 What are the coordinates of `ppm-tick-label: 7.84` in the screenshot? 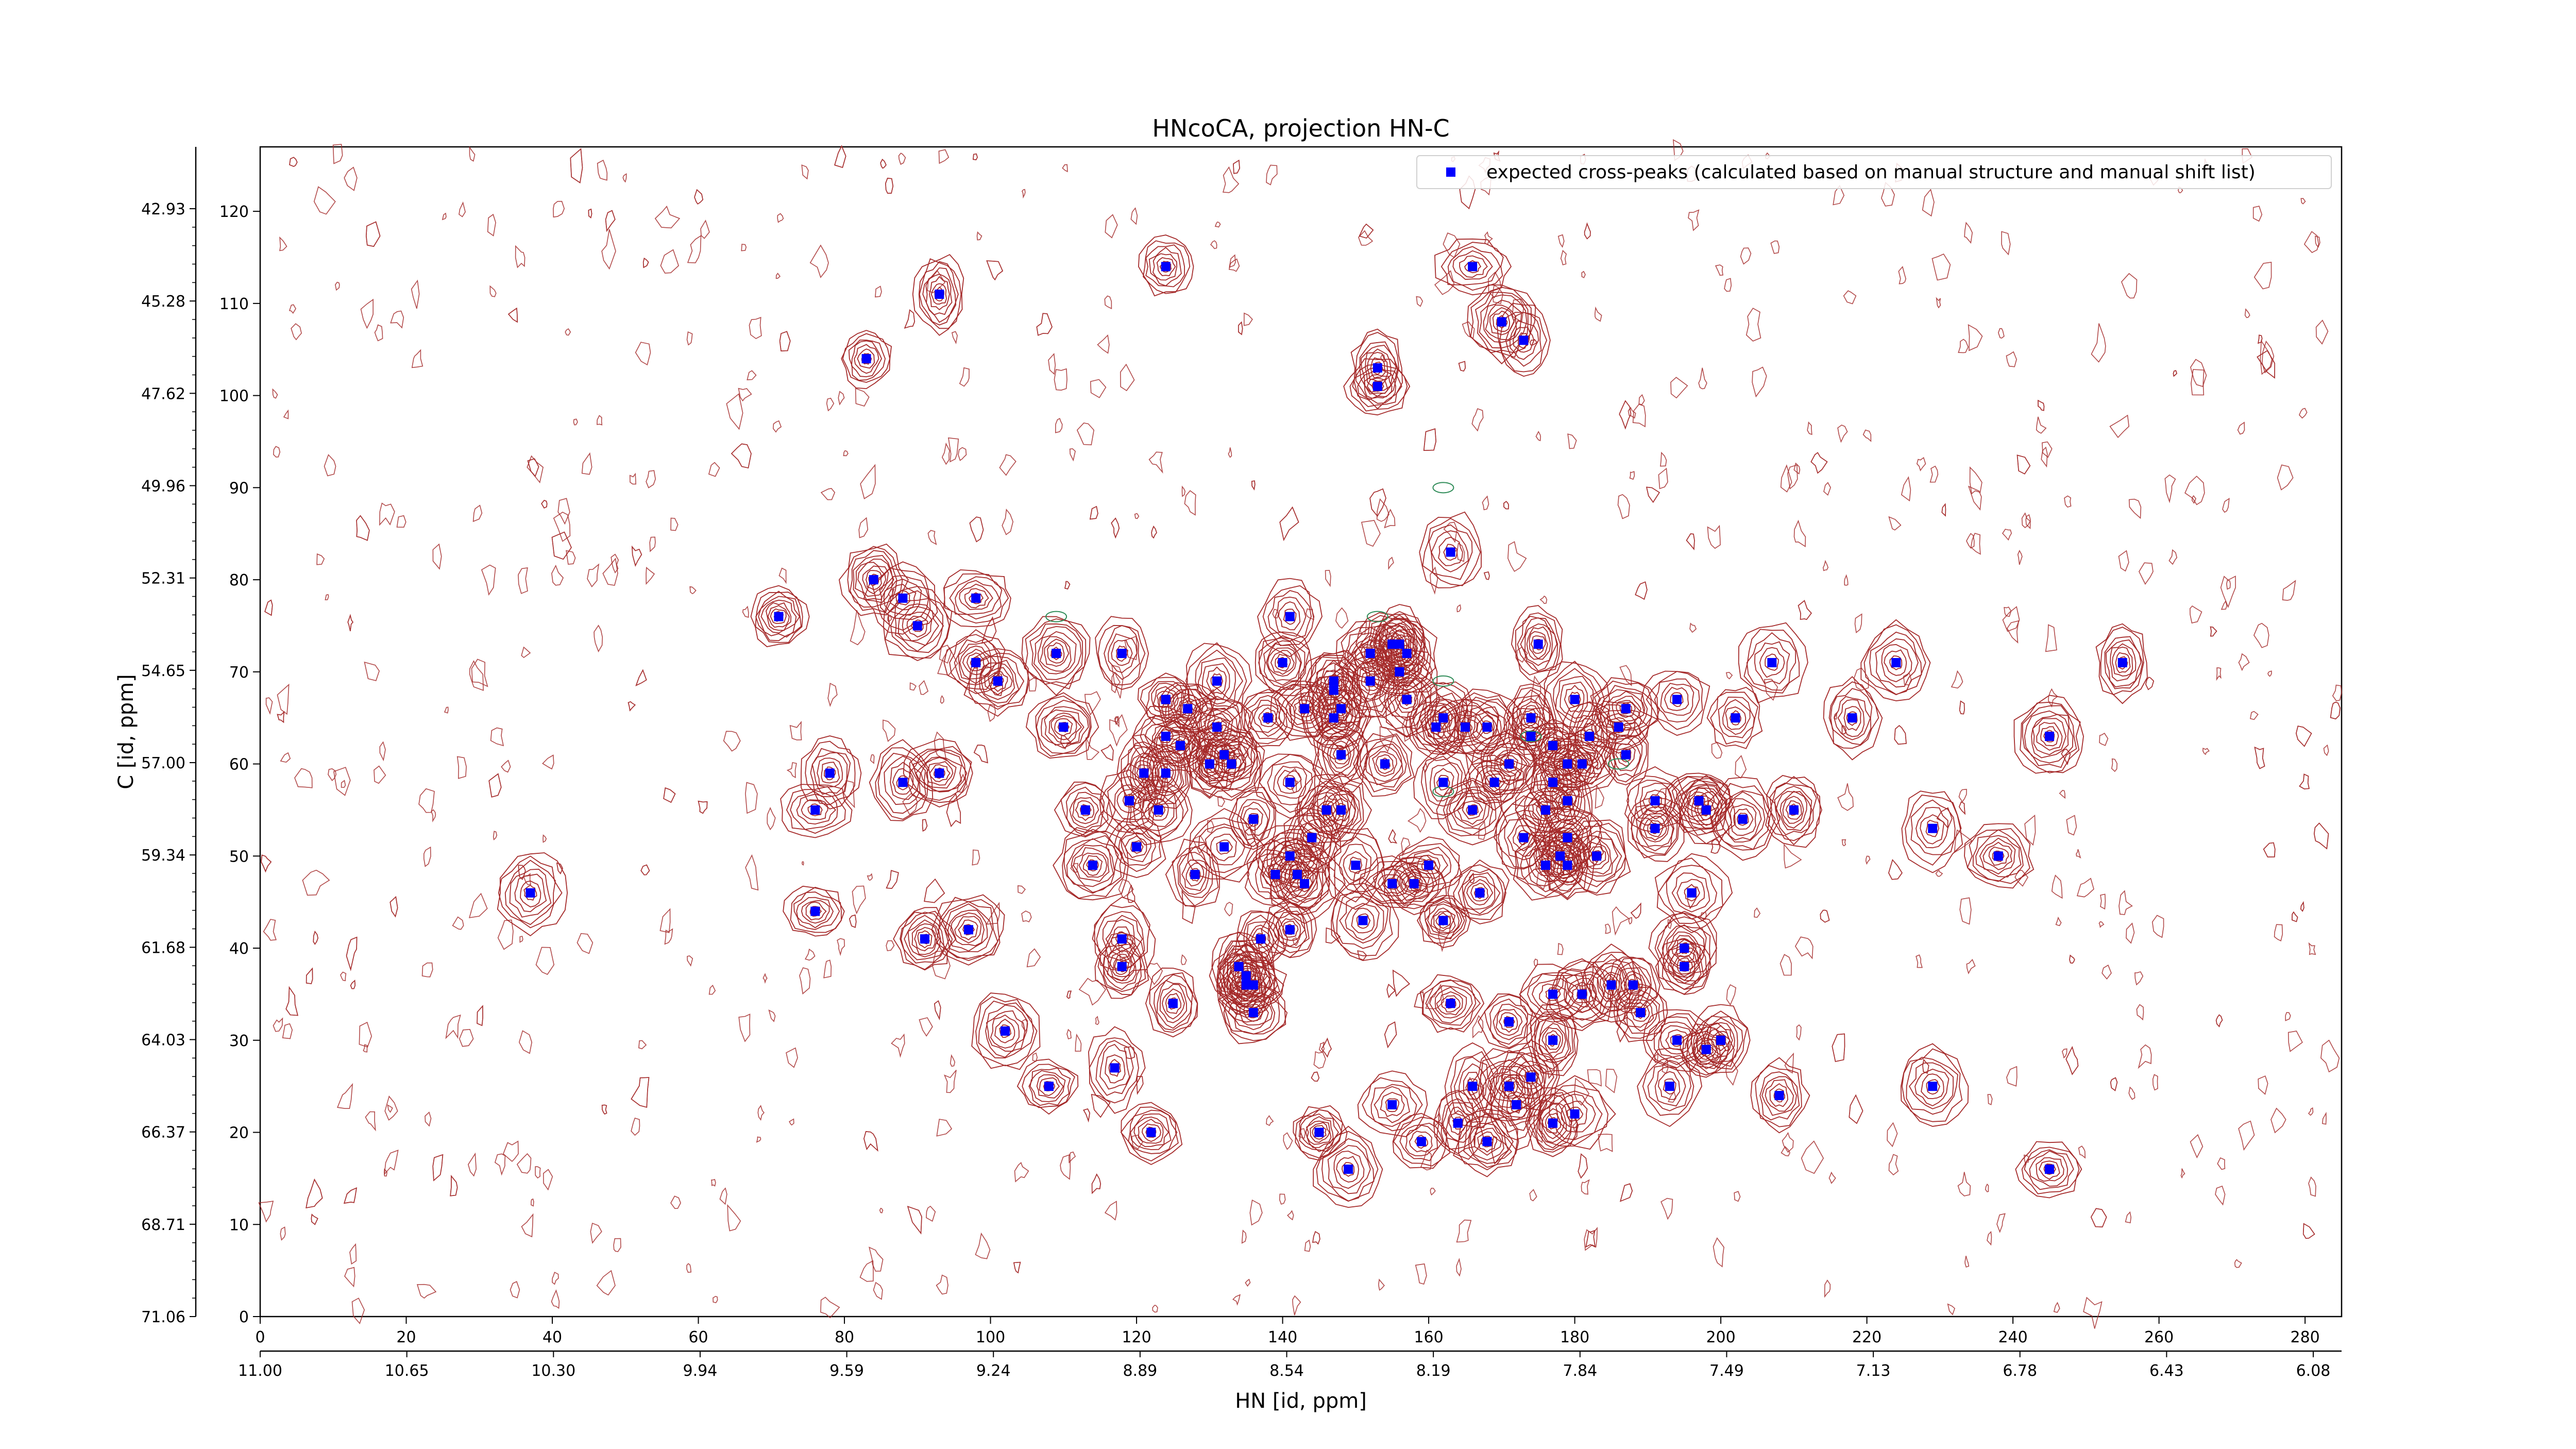 It's located at (1580, 1371).